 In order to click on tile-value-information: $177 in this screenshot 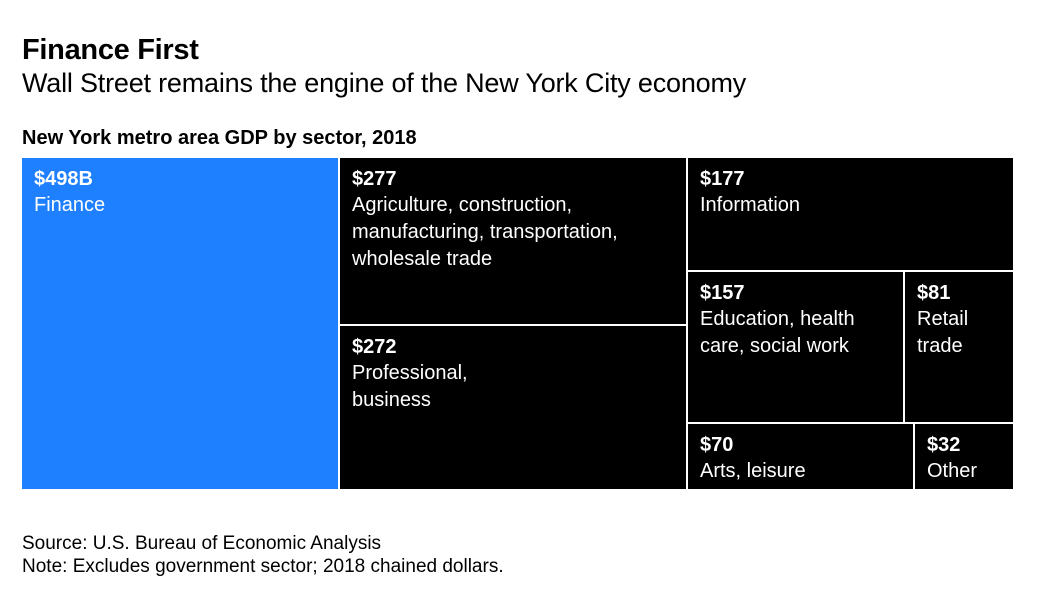, I will do `click(722, 179)`.